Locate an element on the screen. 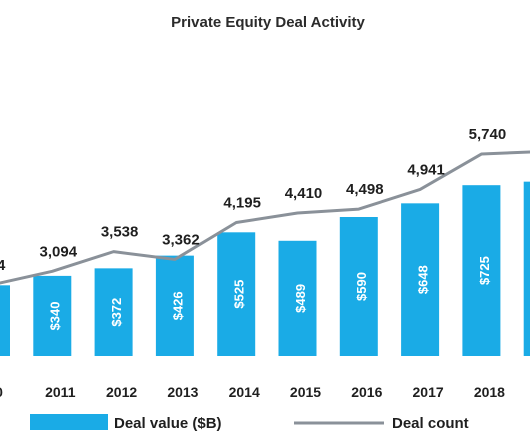  bar-2011 is located at coordinates (52, 315).